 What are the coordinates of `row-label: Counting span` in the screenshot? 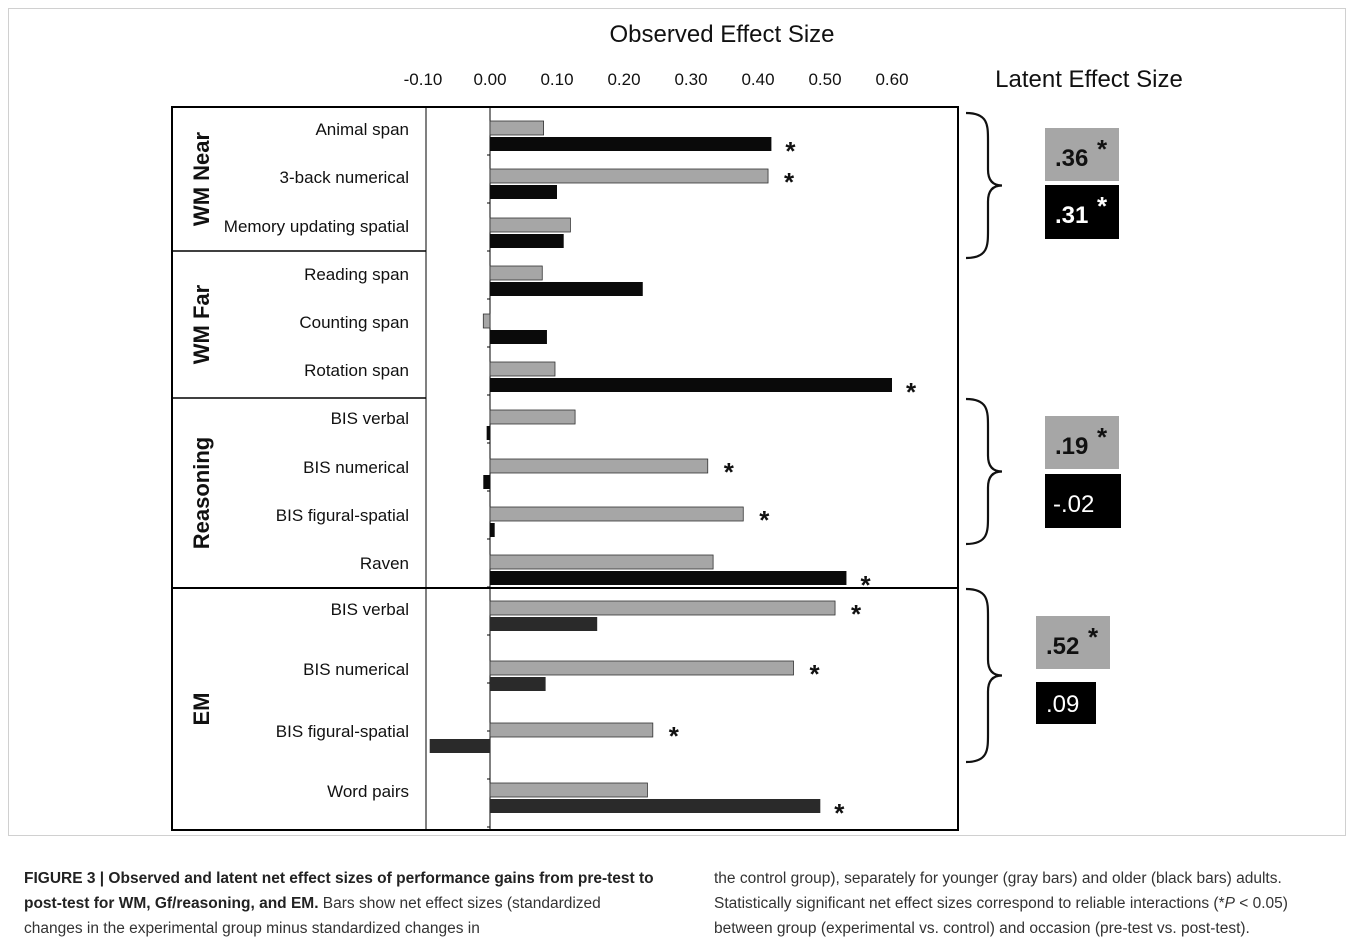 It's located at (354, 322).